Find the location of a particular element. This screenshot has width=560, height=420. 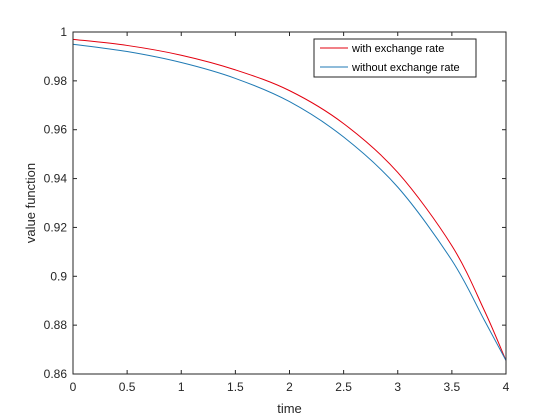

y-tick-label: 0.86 is located at coordinates (56, 374).